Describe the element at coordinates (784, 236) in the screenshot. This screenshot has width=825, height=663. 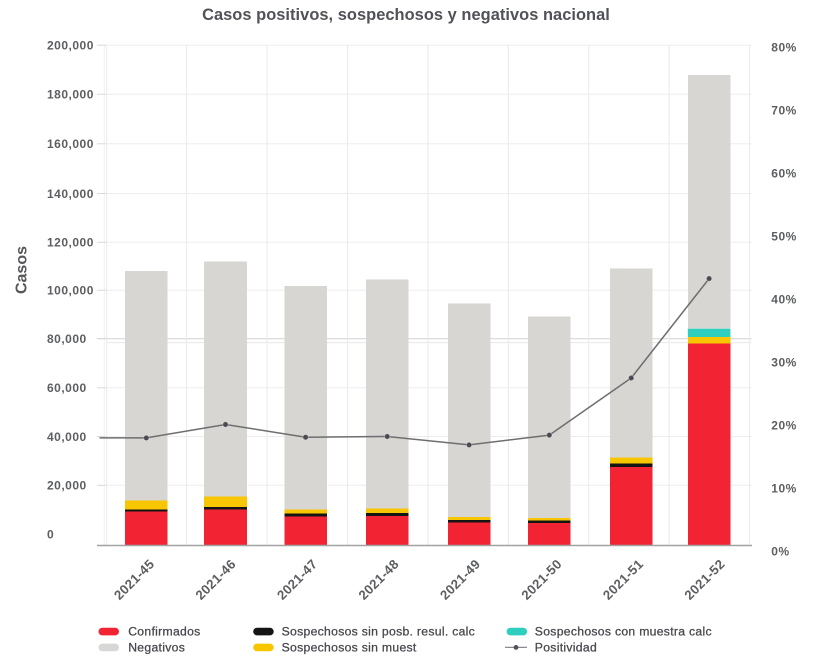
I see `svg-text: 50%` at that location.